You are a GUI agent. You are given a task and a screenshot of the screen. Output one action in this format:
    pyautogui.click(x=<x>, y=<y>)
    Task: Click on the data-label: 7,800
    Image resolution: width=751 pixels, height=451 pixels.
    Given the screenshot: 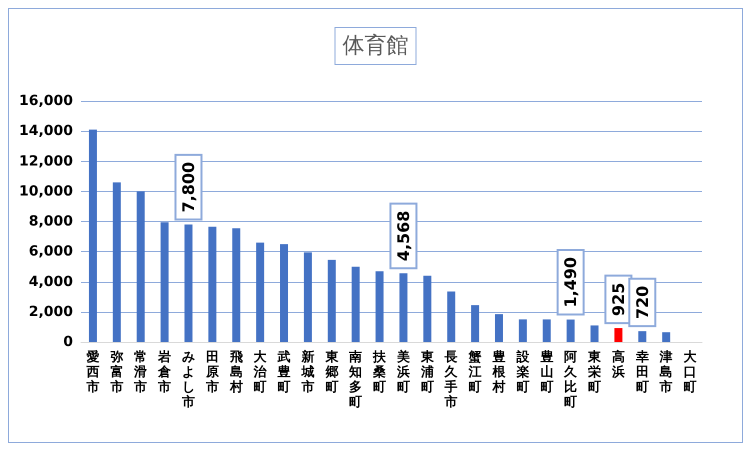 What is the action you would take?
    pyautogui.click(x=188, y=187)
    